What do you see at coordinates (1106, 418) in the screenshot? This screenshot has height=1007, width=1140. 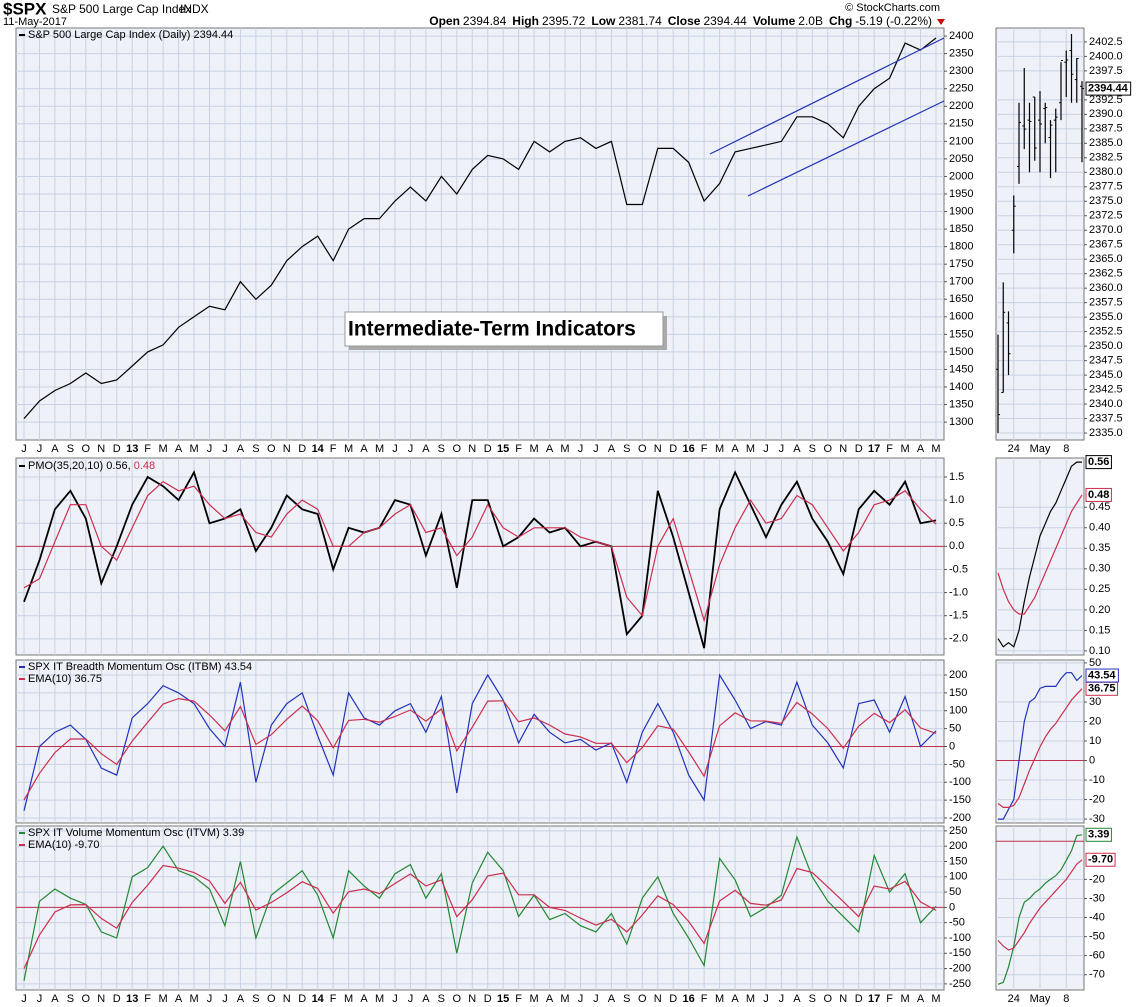 I see `y-tick-label: 2337.5` at bounding box center [1106, 418].